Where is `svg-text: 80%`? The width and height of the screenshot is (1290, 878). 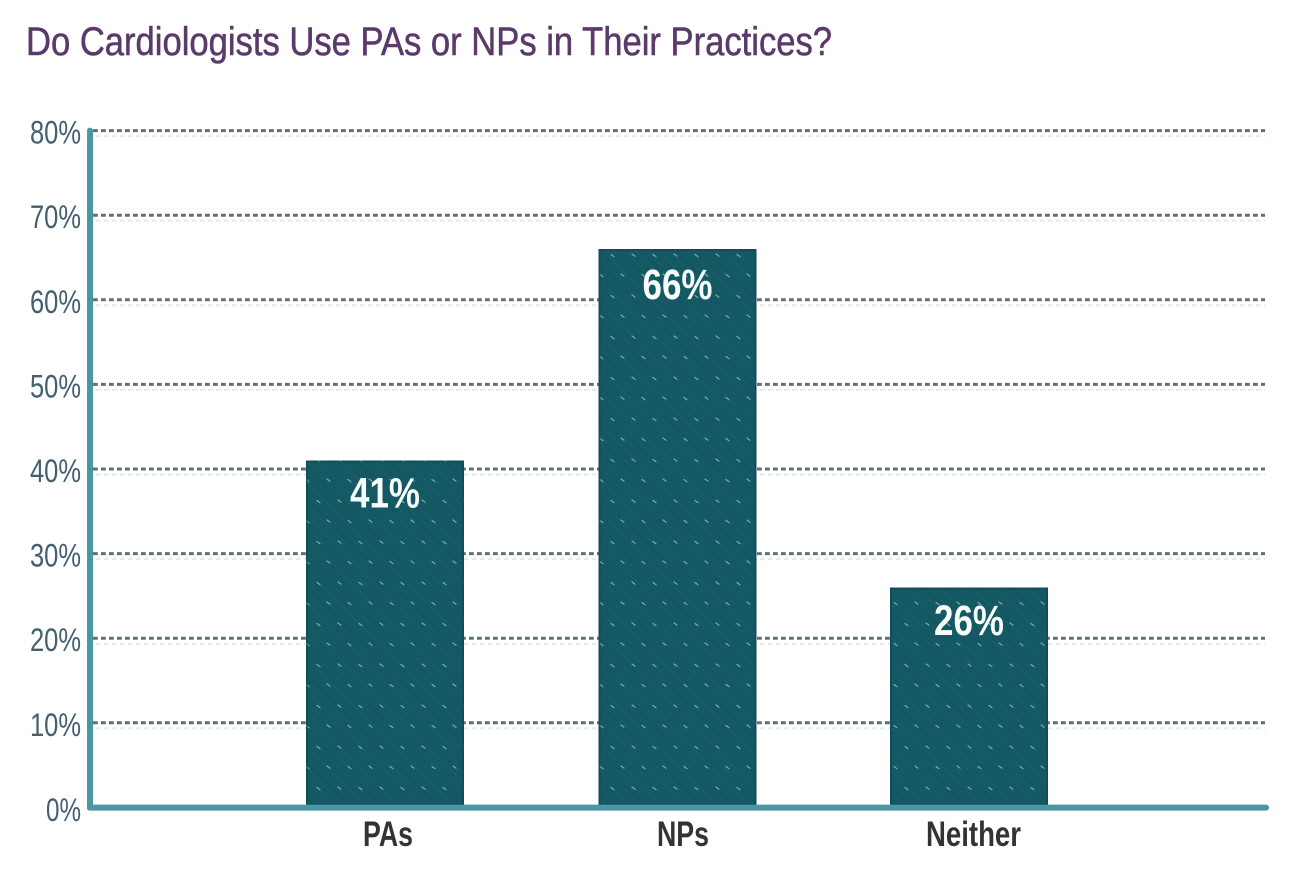
svg-text: 80% is located at coordinates (55, 133).